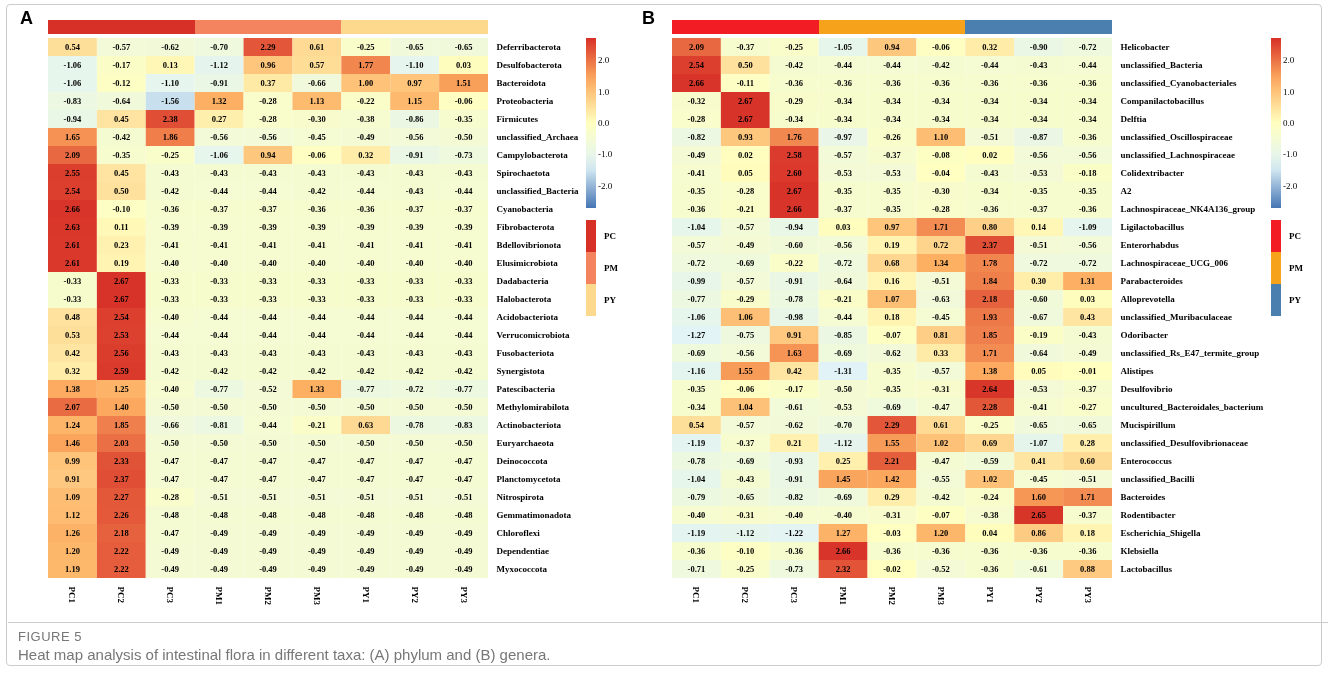 The width and height of the screenshot is (1328, 691). Describe the element at coordinates (794, 47) in the screenshot. I see `data-label: -0.25` at that location.